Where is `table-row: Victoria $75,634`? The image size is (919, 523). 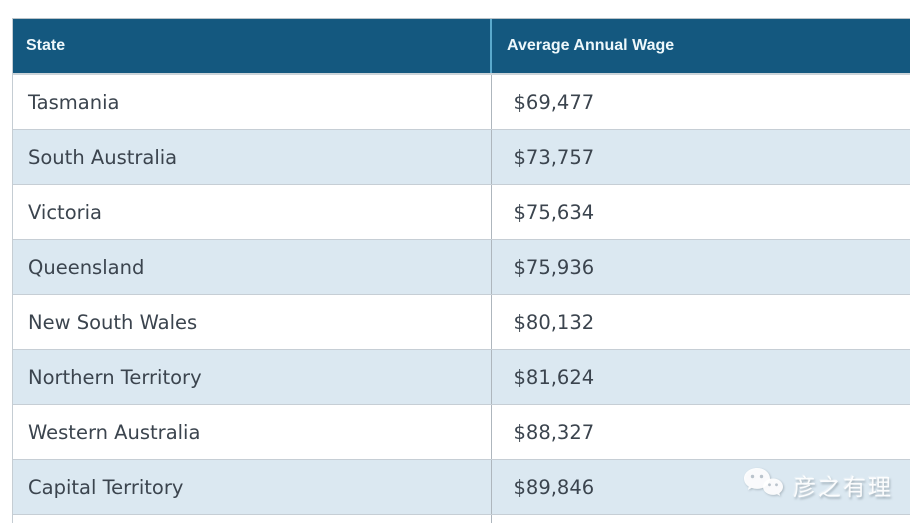
table-row: Victoria $75,634 is located at coordinates (461, 212).